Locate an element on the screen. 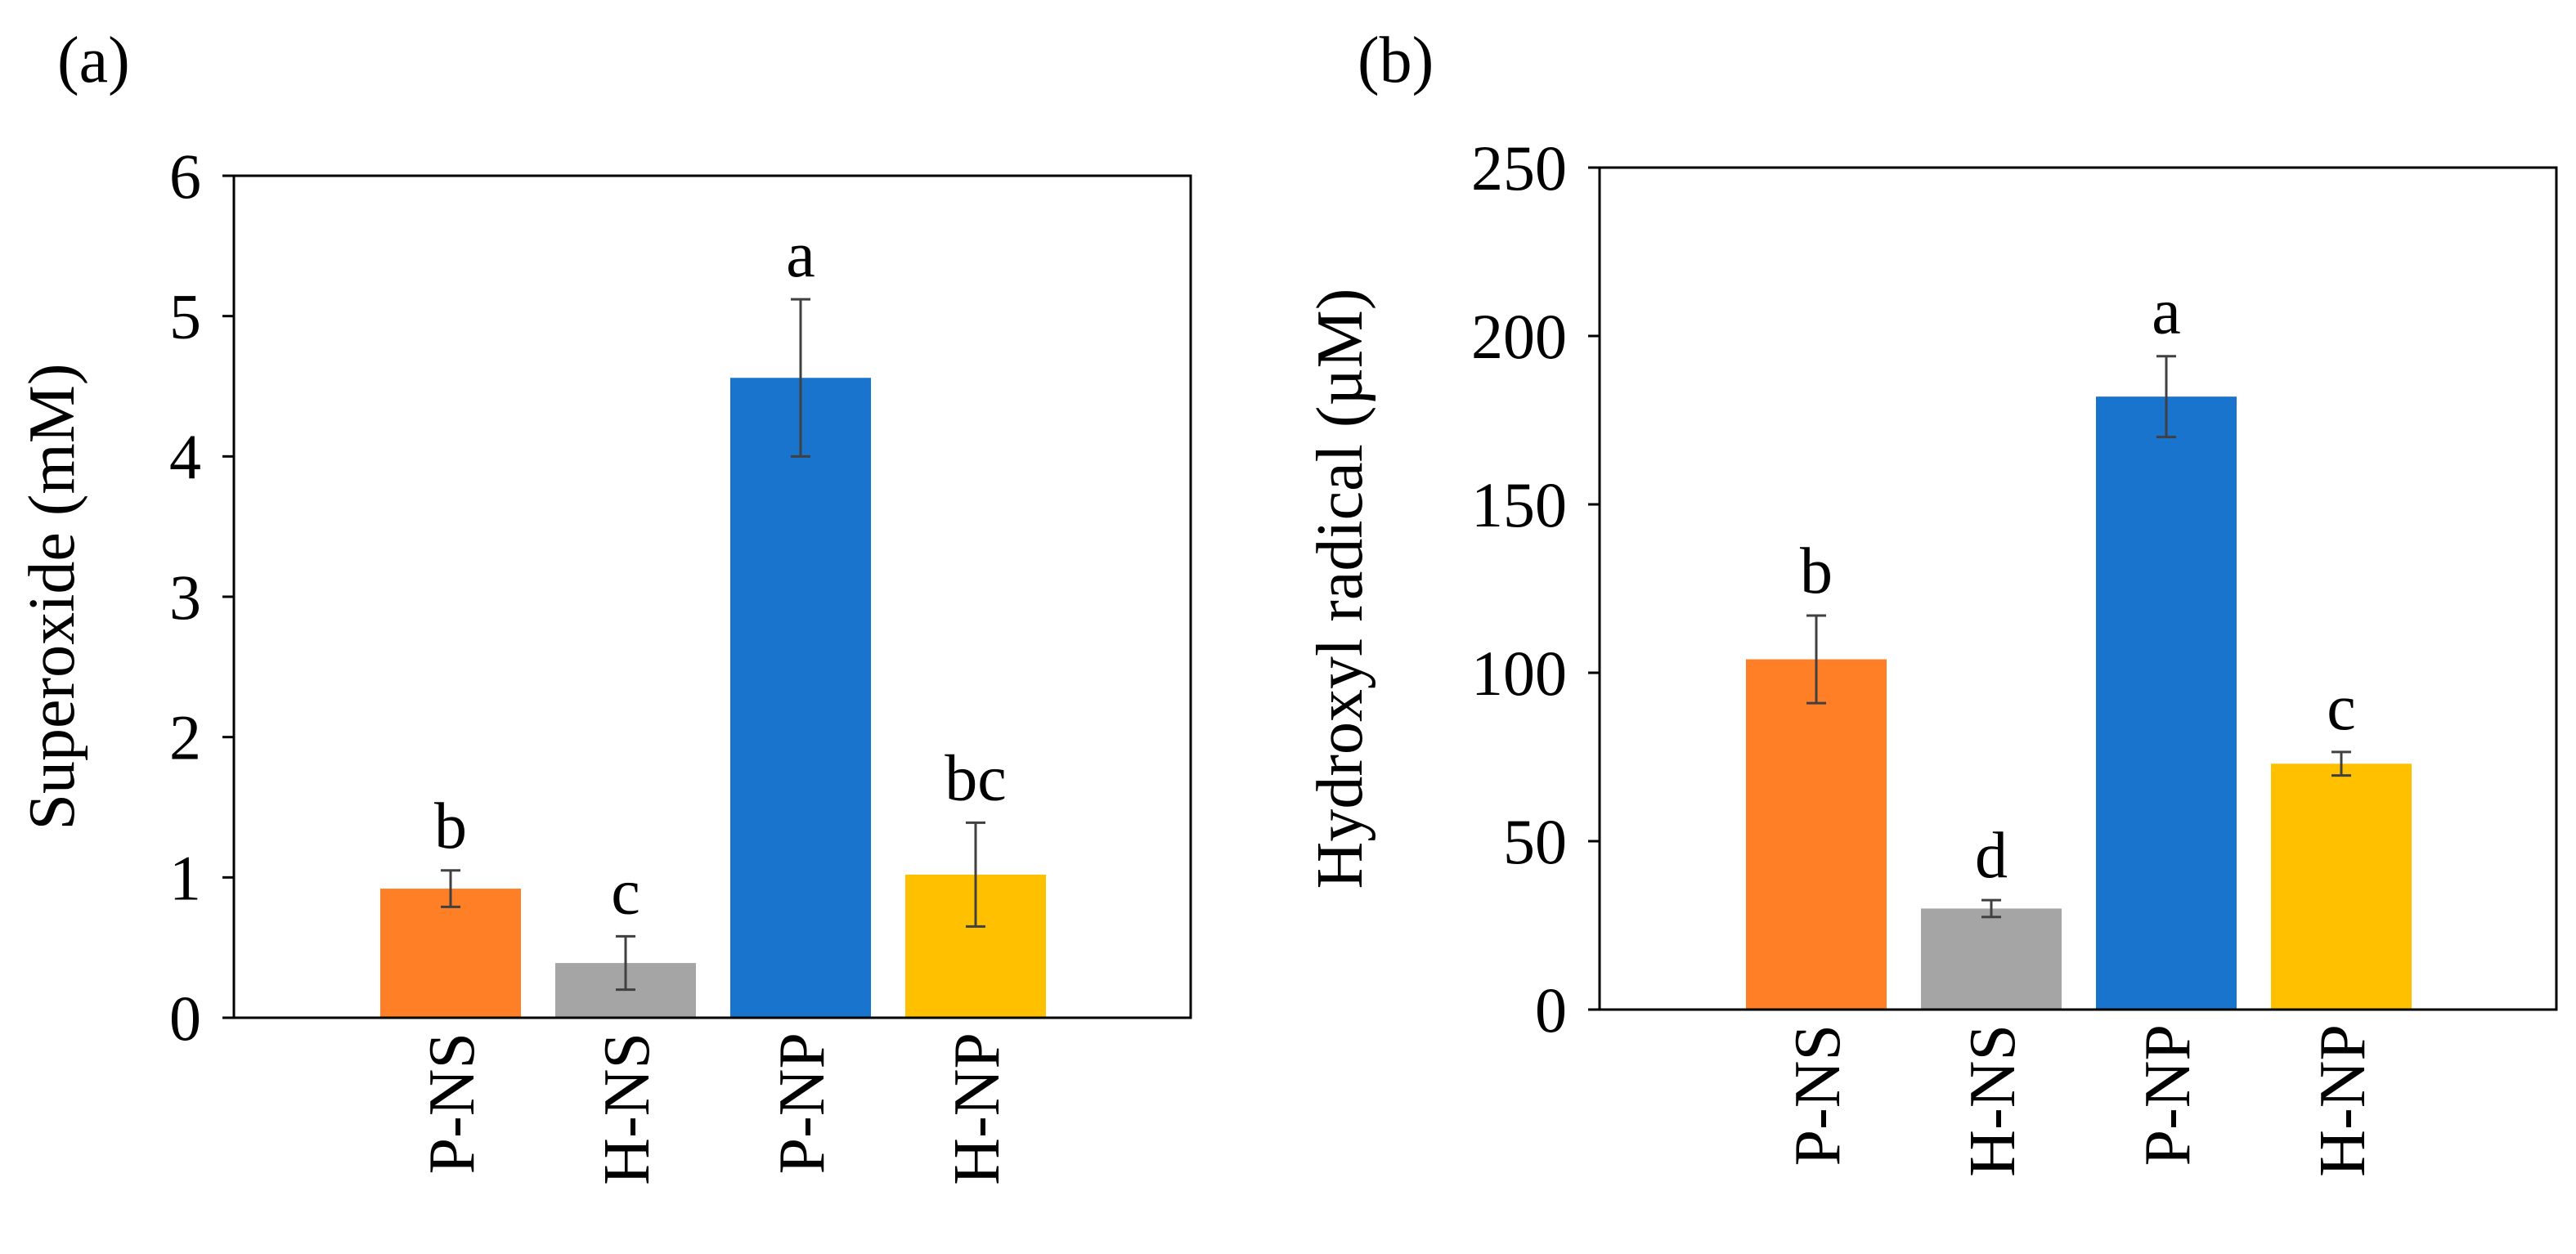 The width and height of the screenshot is (2576, 1254). bar-h-np is located at coordinates (2341, 887).